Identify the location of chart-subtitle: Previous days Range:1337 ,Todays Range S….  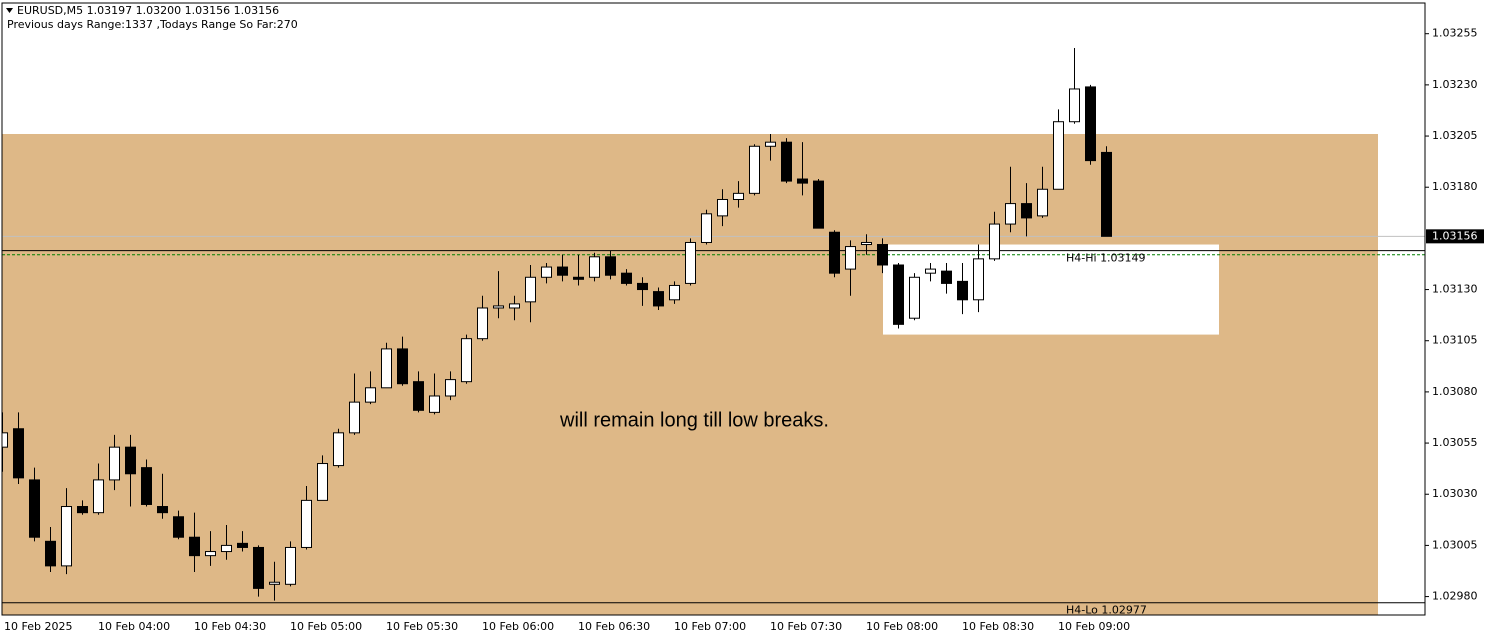
(152, 24).